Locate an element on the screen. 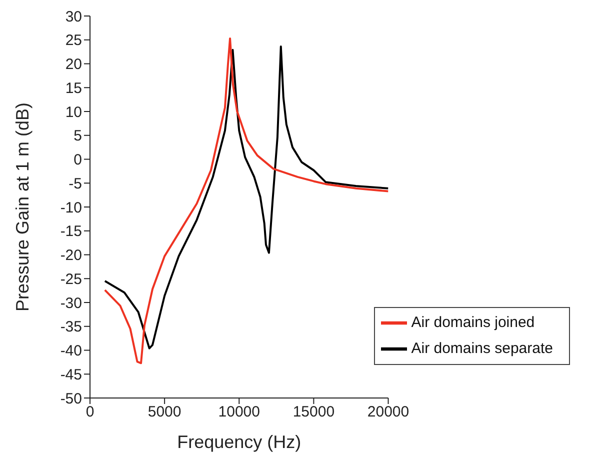 The image size is (606, 468). x-axis-title: Frequency (Hz) is located at coordinates (239, 442).